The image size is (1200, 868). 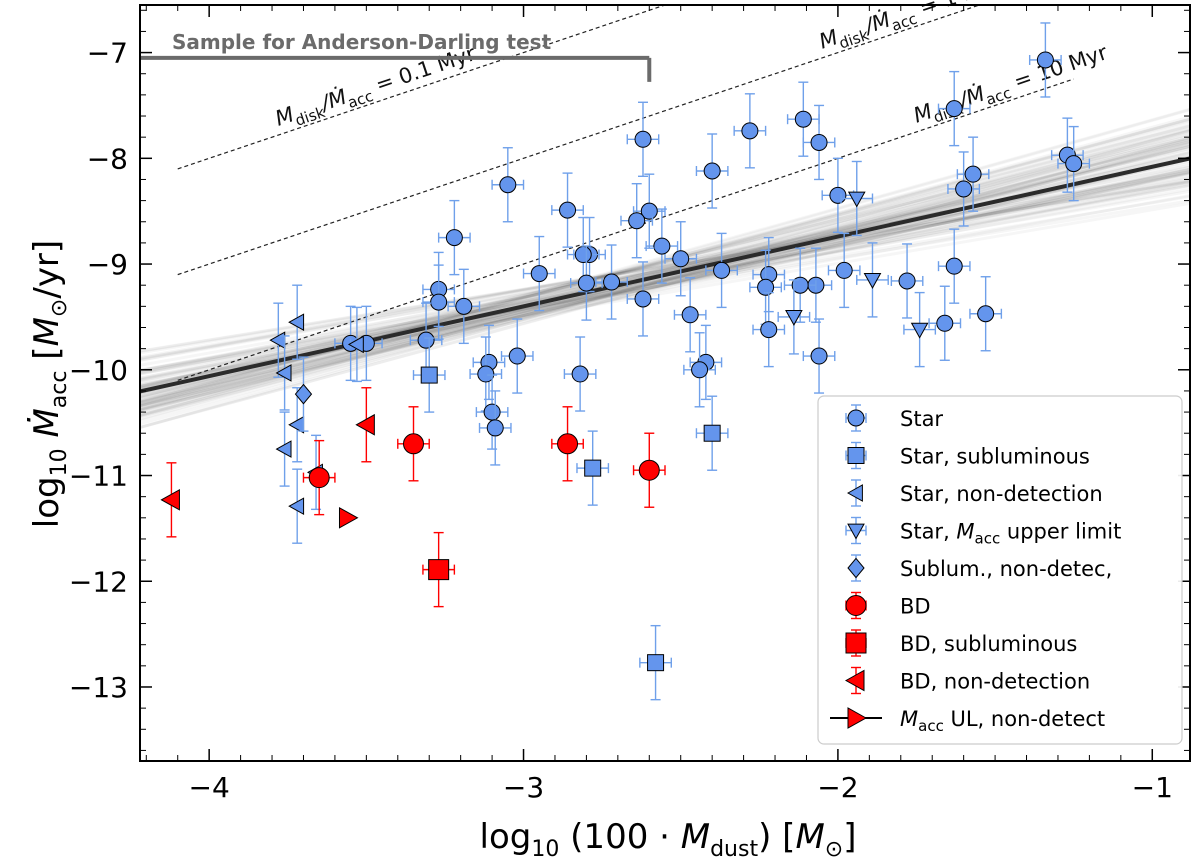 What do you see at coordinates (921, 419) in the screenshot?
I see `legend-label: Star` at bounding box center [921, 419].